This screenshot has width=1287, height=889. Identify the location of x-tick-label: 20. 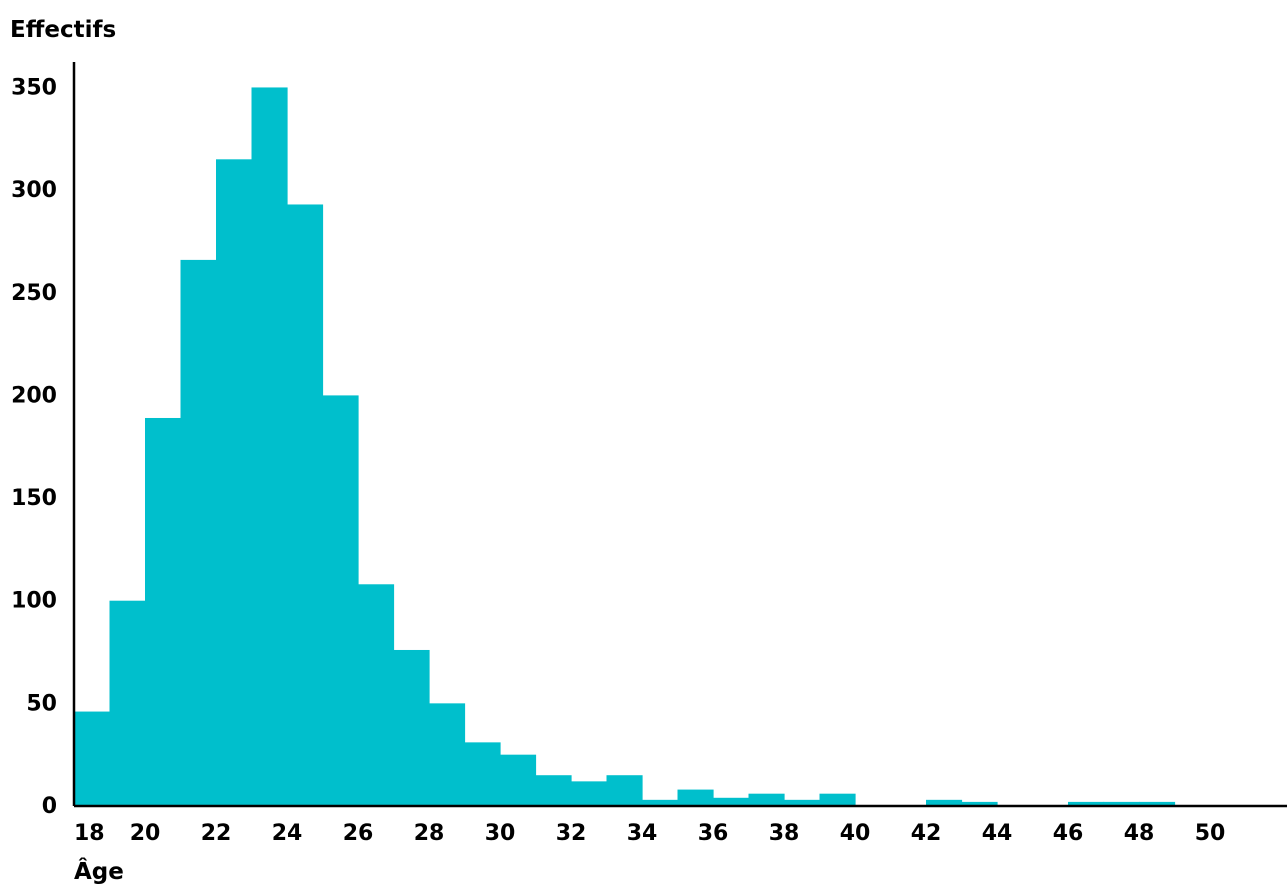
(145, 833).